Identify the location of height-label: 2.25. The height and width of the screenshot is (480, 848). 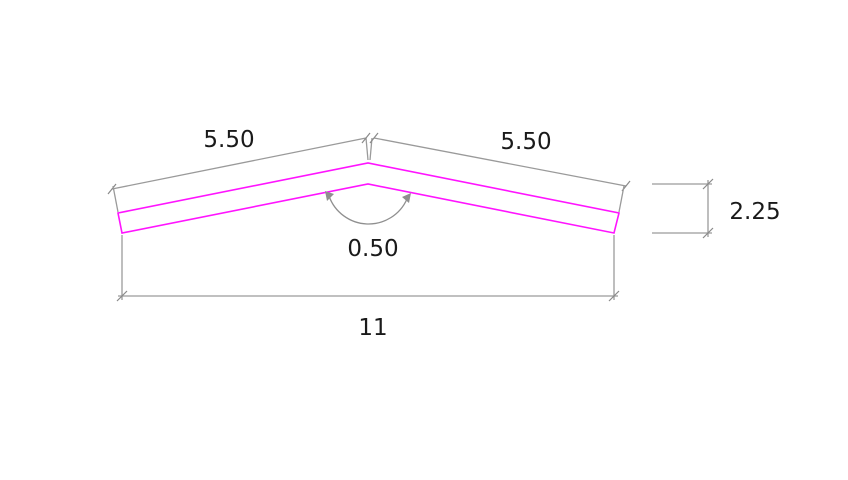
(754, 212).